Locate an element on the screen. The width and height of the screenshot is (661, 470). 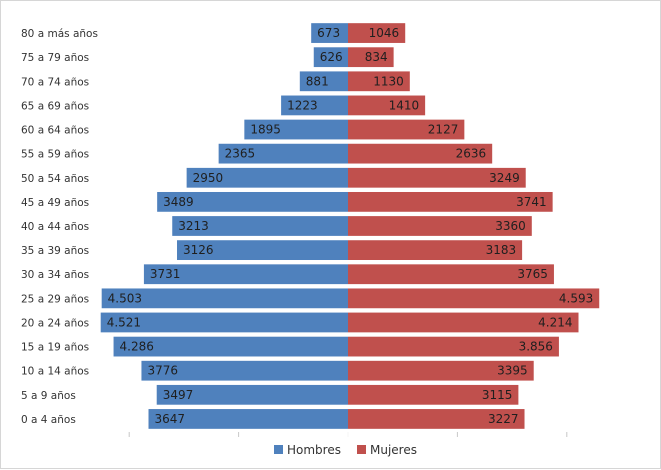
bar-hombres-35-a-39-a-os is located at coordinates (262, 250).